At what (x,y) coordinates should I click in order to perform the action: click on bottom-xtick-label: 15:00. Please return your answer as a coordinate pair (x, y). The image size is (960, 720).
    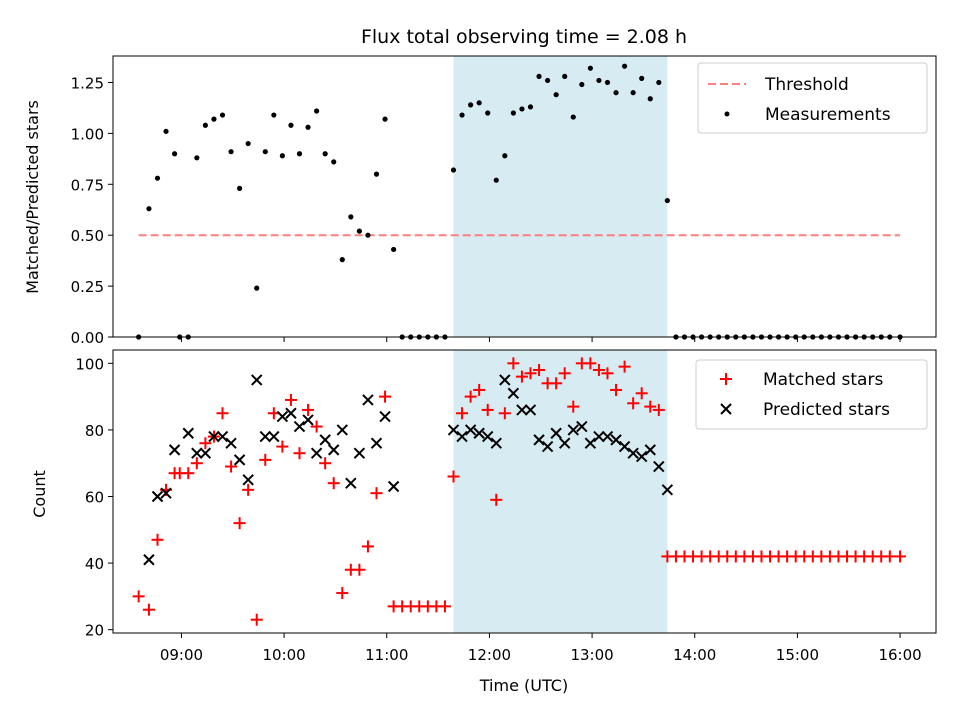
    Looking at the image, I should click on (797, 655).